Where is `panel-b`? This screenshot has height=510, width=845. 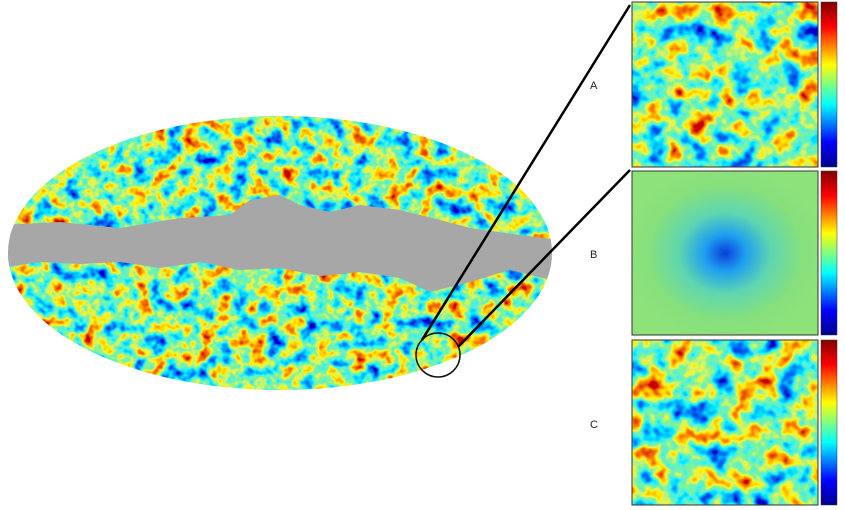 panel-b is located at coordinates (734, 253).